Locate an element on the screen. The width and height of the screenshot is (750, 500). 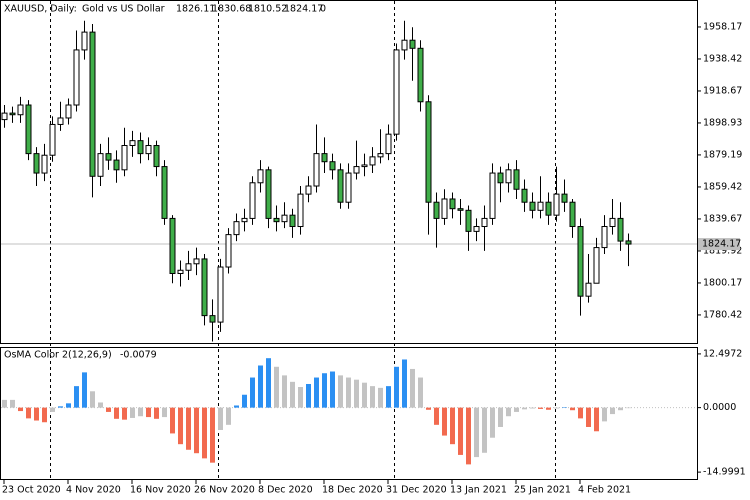
indicator-title: OsMA Color 2(12,26,9) is located at coordinates (58, 355).